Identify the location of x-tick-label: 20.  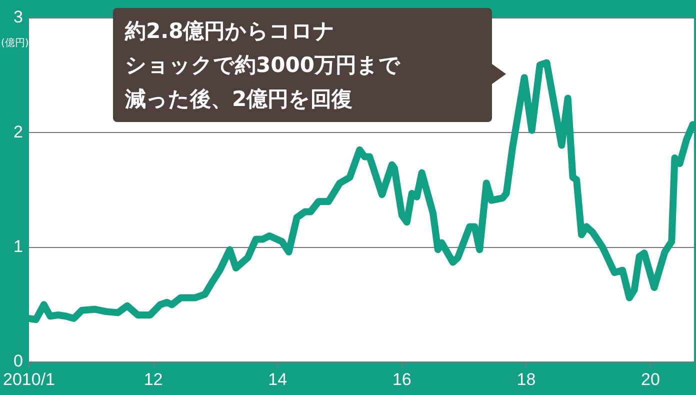
(650, 379).